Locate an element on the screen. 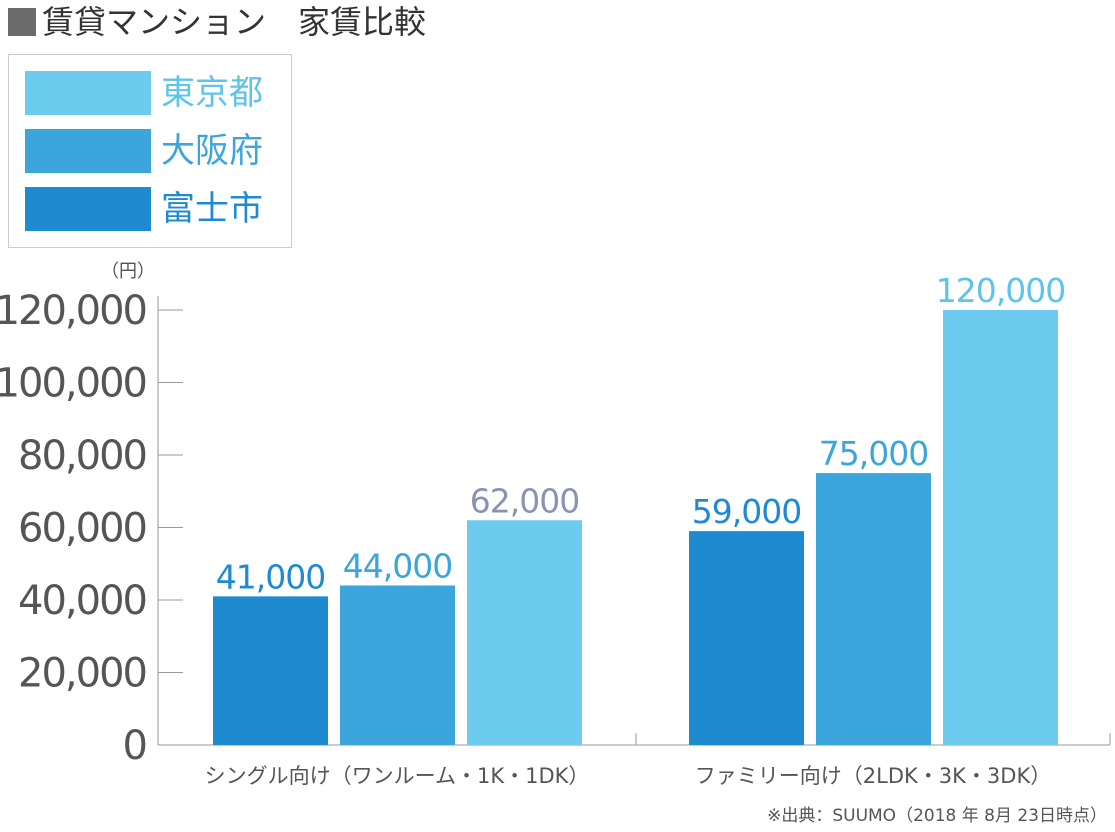  legend-item-tokyo: 東京都 is located at coordinates (155, 93).